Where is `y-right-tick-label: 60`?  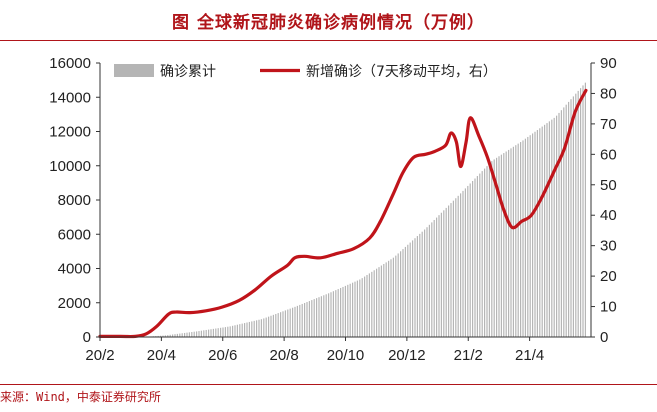
y-right-tick-label: 60 is located at coordinates (608, 154).